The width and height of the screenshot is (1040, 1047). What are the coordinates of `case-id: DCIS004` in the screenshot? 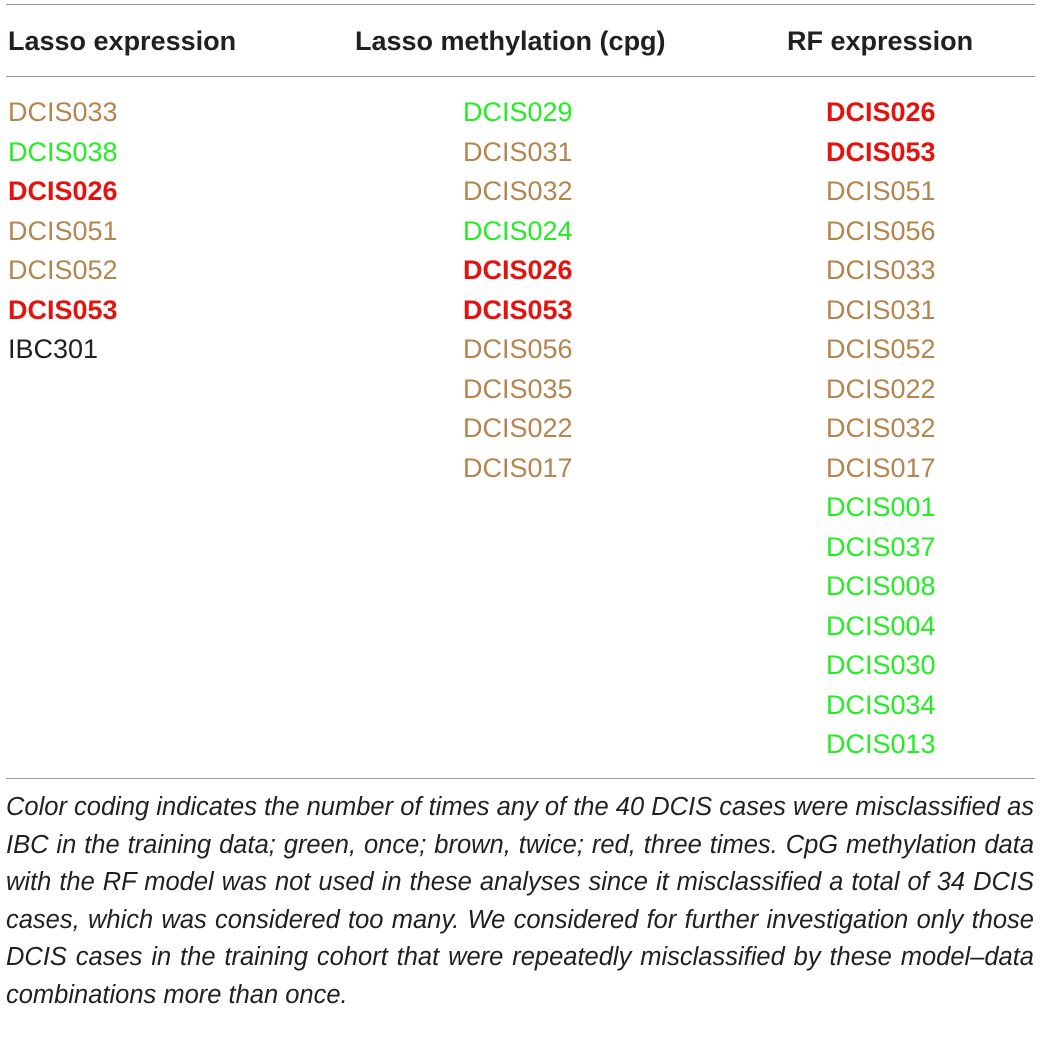 It's located at (881, 625).